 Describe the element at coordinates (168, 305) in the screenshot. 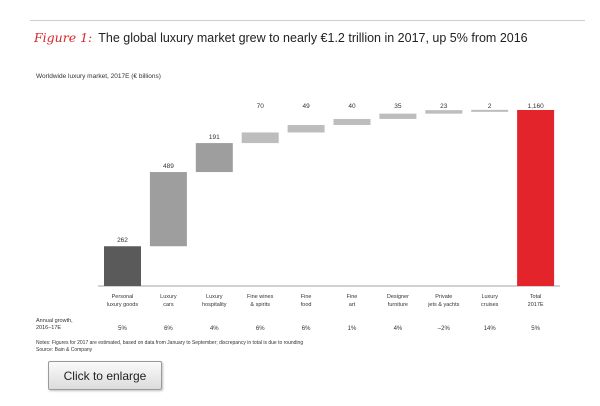

I see `category-label-1-1: cars` at that location.